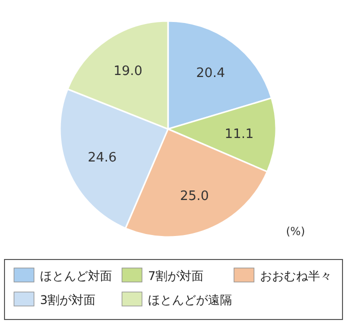 This screenshot has height=325, width=347. What do you see at coordinates (211, 73) in the screenshot?
I see `data-label: 20.4` at bounding box center [211, 73].